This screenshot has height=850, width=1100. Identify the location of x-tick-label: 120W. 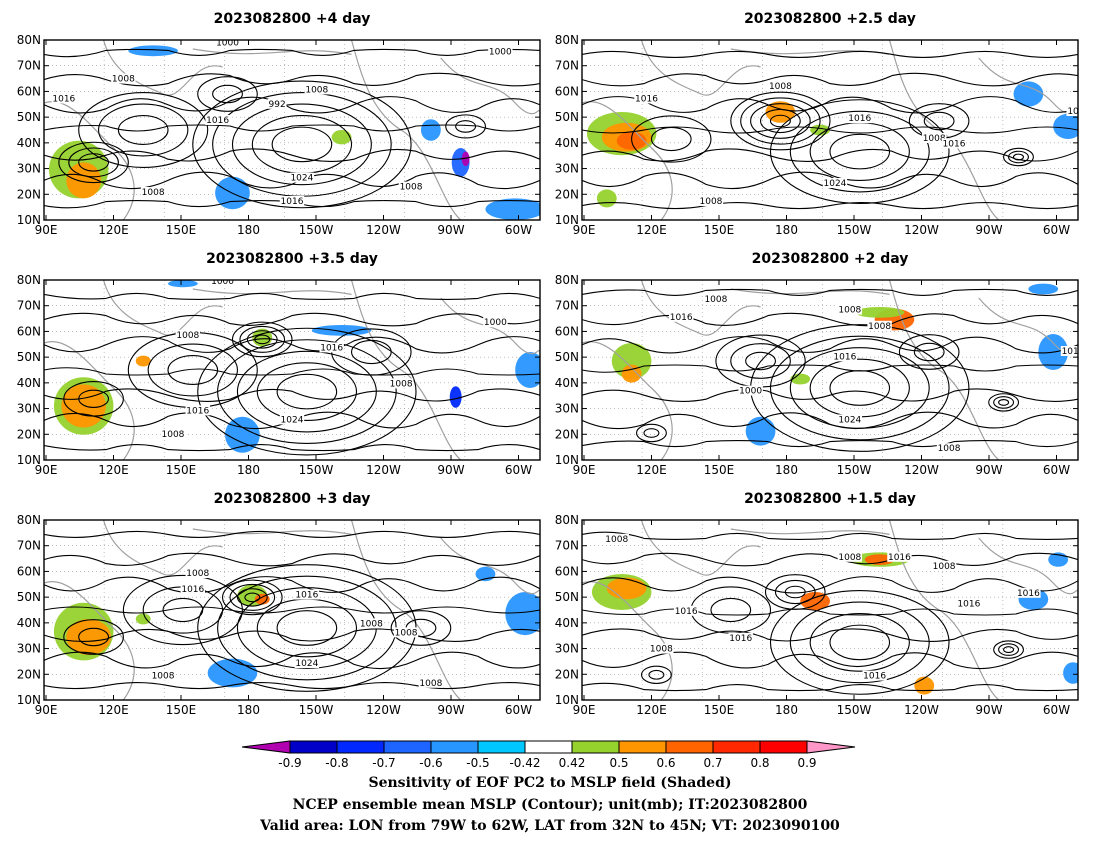
(383, 470).